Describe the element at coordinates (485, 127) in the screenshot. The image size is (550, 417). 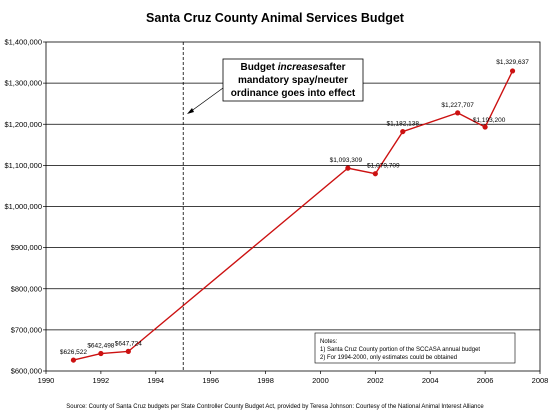
I see `data-point-2006` at that location.